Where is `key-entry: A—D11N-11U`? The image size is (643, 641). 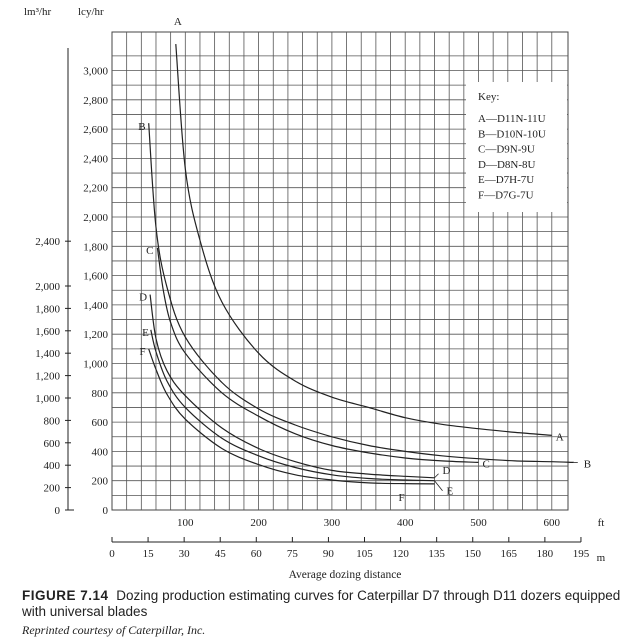
key-entry: A—D11N-11U is located at coordinates (512, 119).